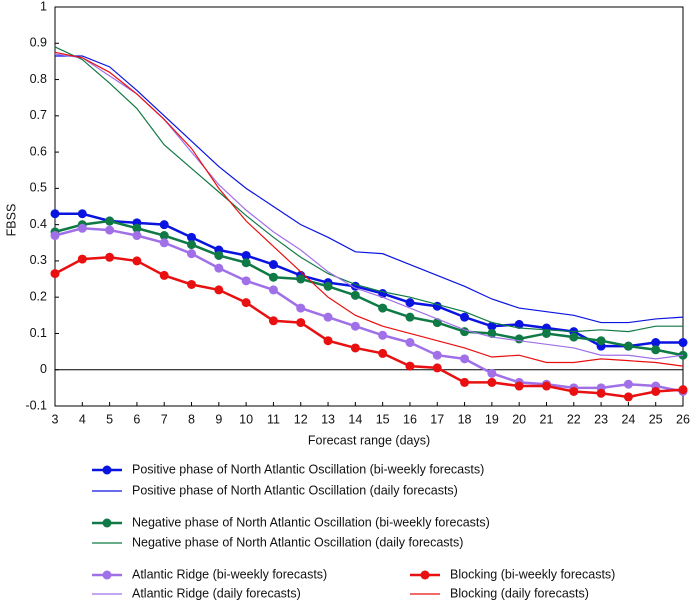 Image resolution: width=690 pixels, height=605 pixels. I want to click on legend-label: Atlantic Ridge (daily forecasts), so click(216, 593).